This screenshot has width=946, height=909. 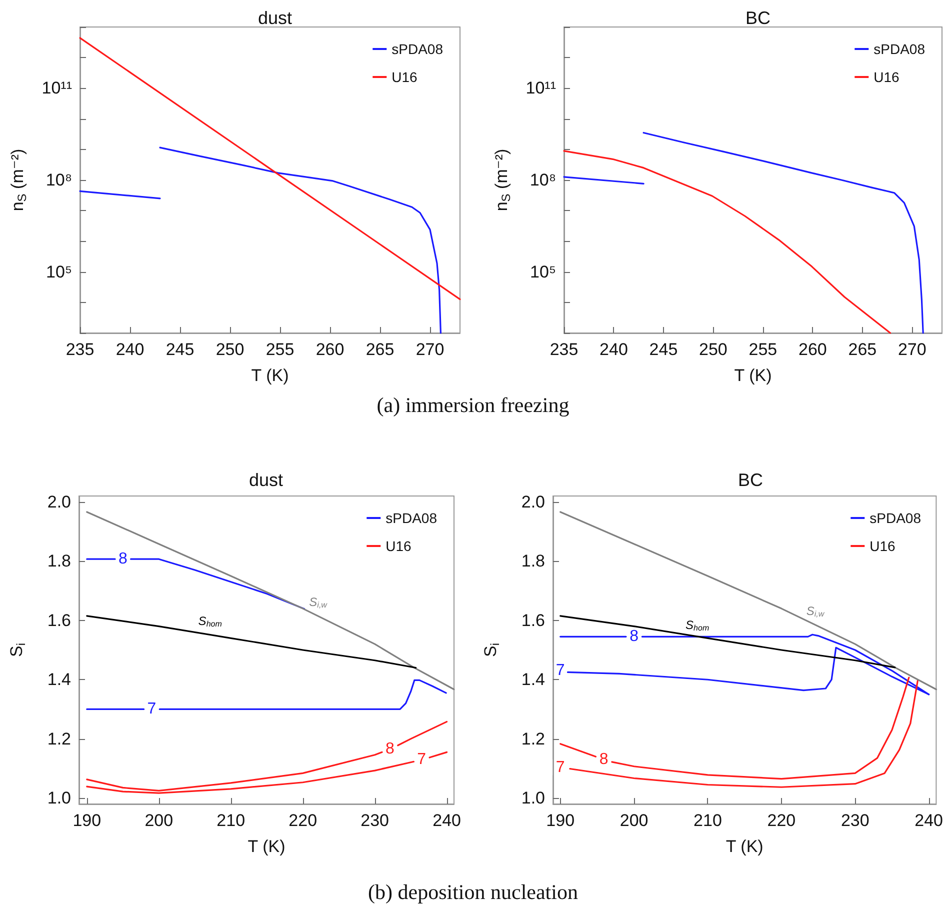 I want to click on text: (a) immersion freezing, so click(x=473, y=405).